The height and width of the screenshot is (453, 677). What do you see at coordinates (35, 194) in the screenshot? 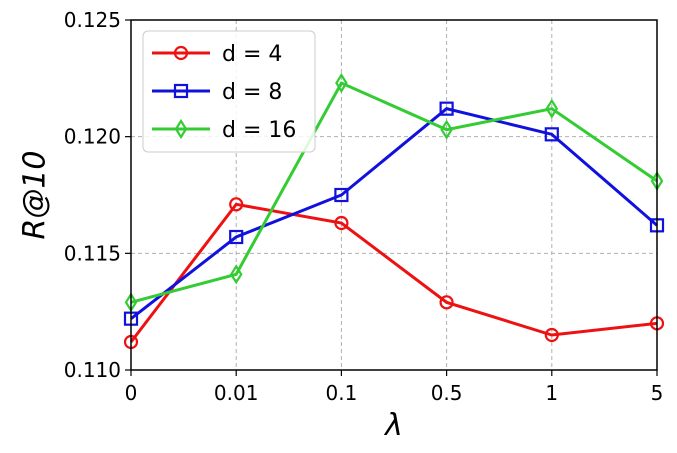
I see `y-axis-label: R@10` at bounding box center [35, 194].